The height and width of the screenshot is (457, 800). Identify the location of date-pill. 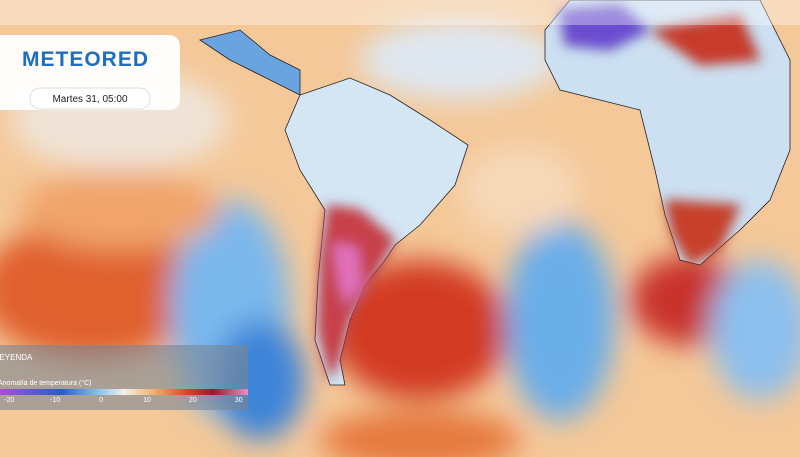
(90, 98).